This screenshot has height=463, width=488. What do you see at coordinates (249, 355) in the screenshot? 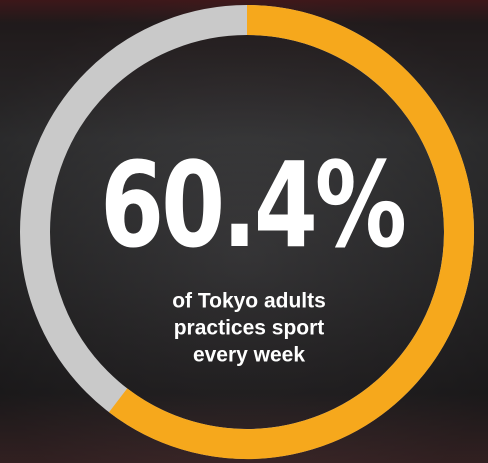
I see `caption-line: every week` at bounding box center [249, 355].